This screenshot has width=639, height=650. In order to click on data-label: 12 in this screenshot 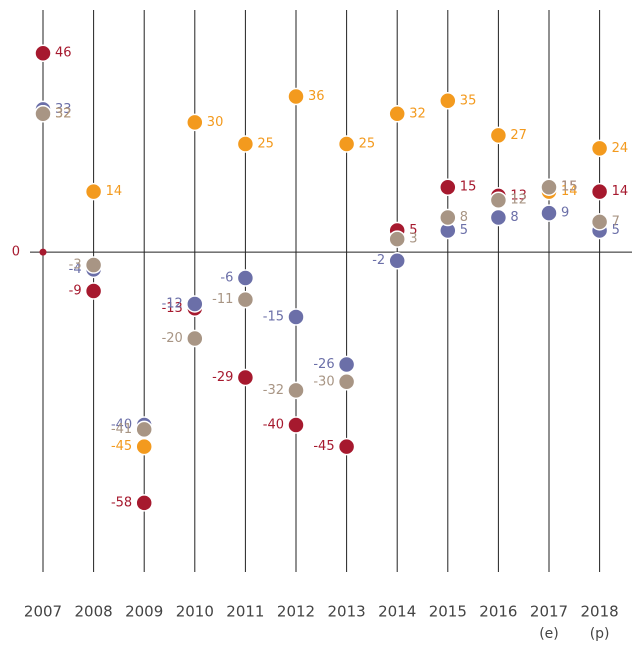, I will do `click(518, 200)`.